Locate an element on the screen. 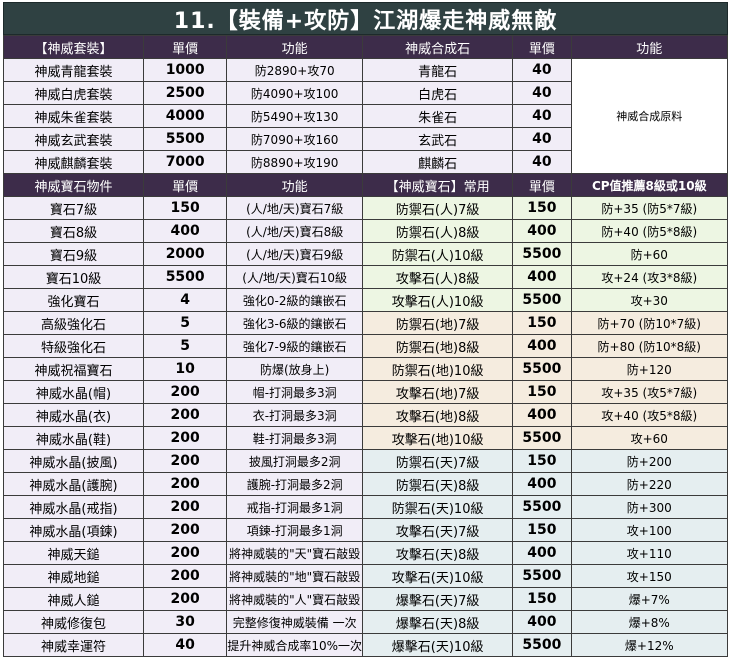  set-name: 神威白虎套裝 is located at coordinates (73, 93).